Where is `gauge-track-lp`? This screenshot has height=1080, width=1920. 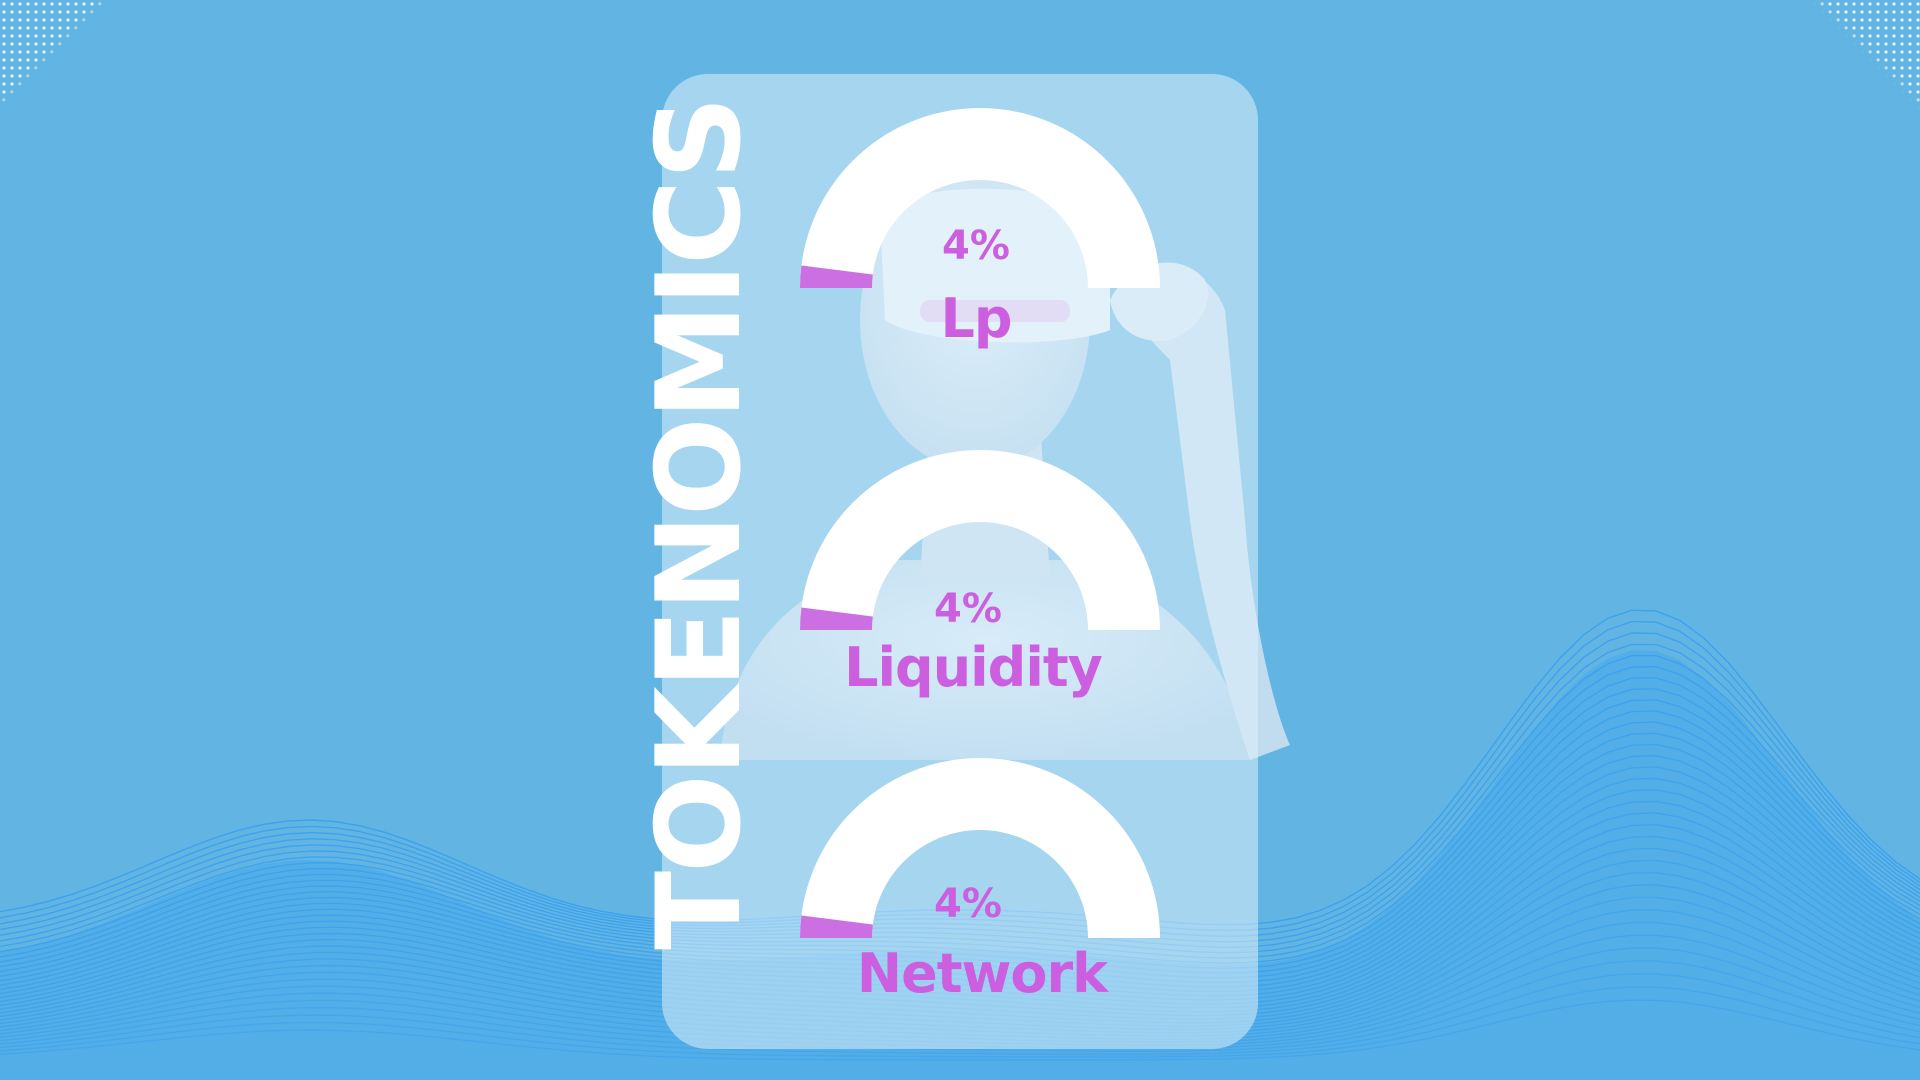 gauge-track-lp is located at coordinates (980, 198).